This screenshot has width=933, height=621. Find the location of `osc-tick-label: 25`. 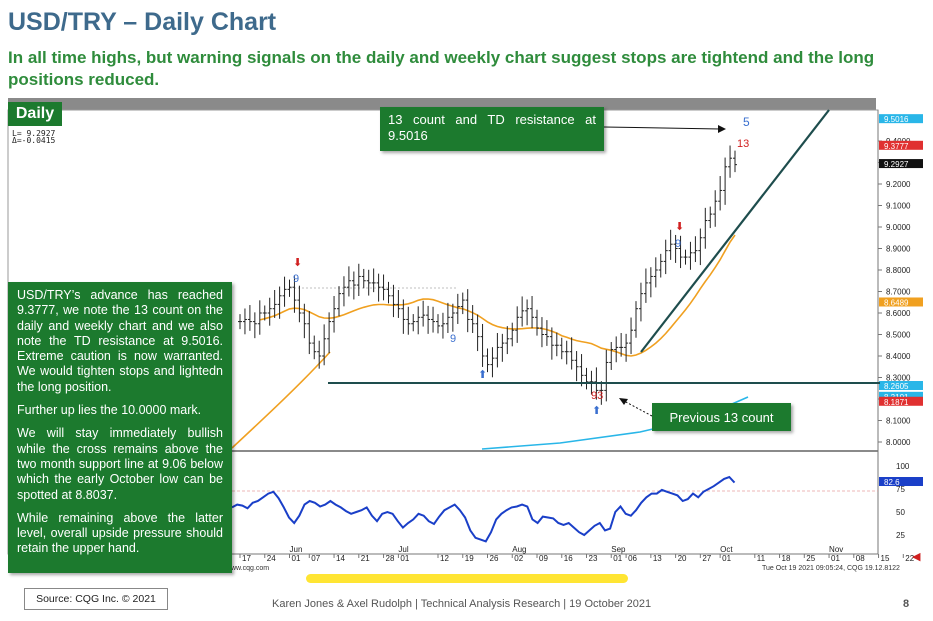

osc-tick-label: 25 is located at coordinates (900, 535).